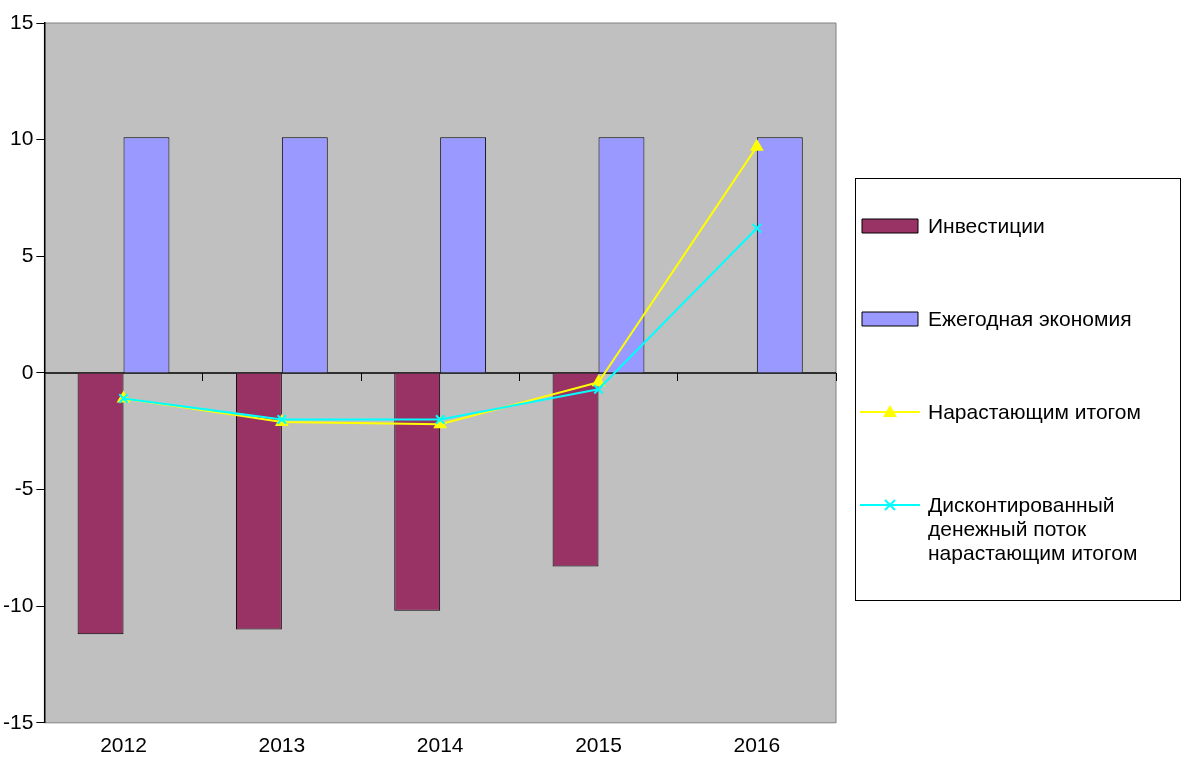  What do you see at coordinates (440, 745) in the screenshot?
I see `x-tick-label: 2014` at bounding box center [440, 745].